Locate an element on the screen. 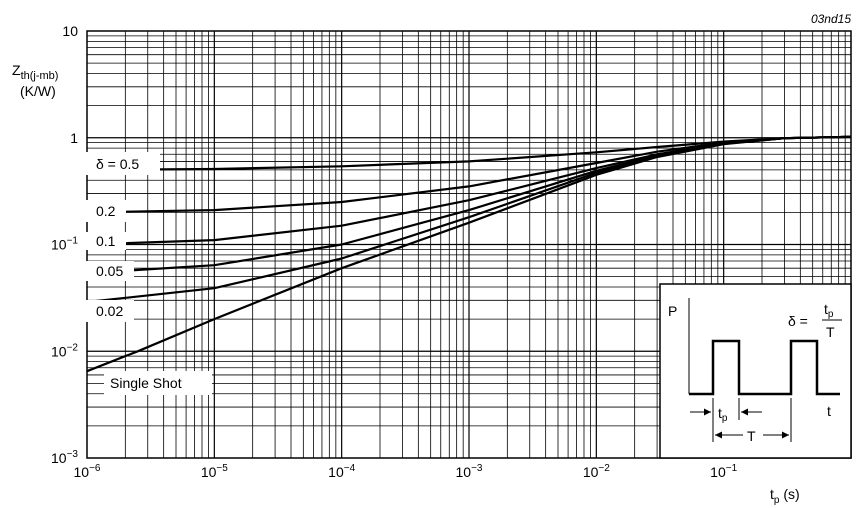 The height and width of the screenshot is (508, 857). figure-code: 03nd15 is located at coordinates (831, 19).